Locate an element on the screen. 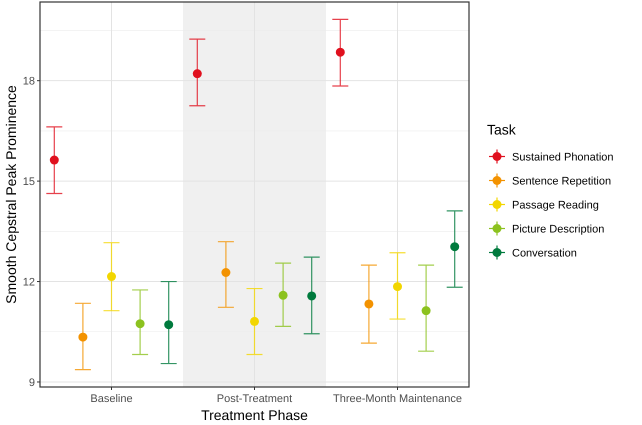 This screenshot has width=642, height=425. legend-label: Conversation is located at coordinates (544, 253).